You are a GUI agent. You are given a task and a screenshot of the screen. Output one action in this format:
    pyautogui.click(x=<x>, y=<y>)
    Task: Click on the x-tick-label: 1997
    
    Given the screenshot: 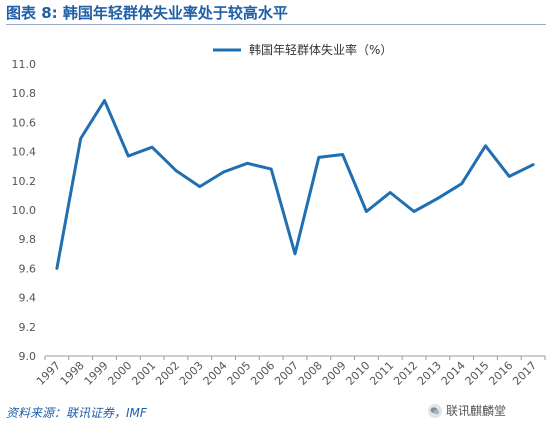 What is the action you would take?
    pyautogui.click(x=48, y=373)
    